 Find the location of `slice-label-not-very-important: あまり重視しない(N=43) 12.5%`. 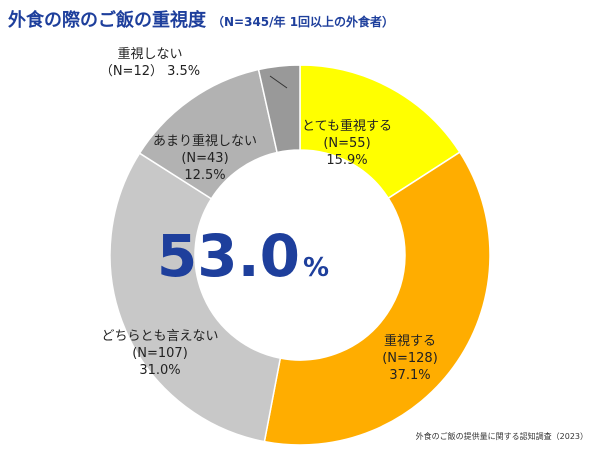

slice-label-not-very-important: あまり重視しない(N=43) 12.5% is located at coordinates (205, 158).